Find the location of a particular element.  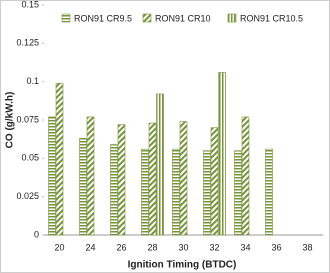

legend-label: RON91 CR10.5 is located at coordinates (271, 18).